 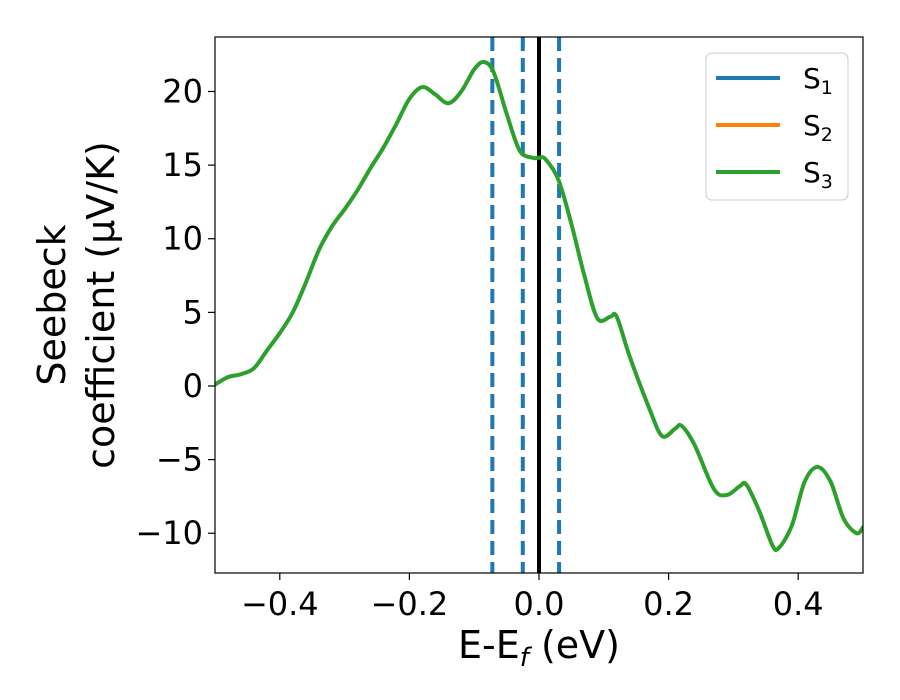 I want to click on legend-label-S3: S3, so click(x=818, y=174).